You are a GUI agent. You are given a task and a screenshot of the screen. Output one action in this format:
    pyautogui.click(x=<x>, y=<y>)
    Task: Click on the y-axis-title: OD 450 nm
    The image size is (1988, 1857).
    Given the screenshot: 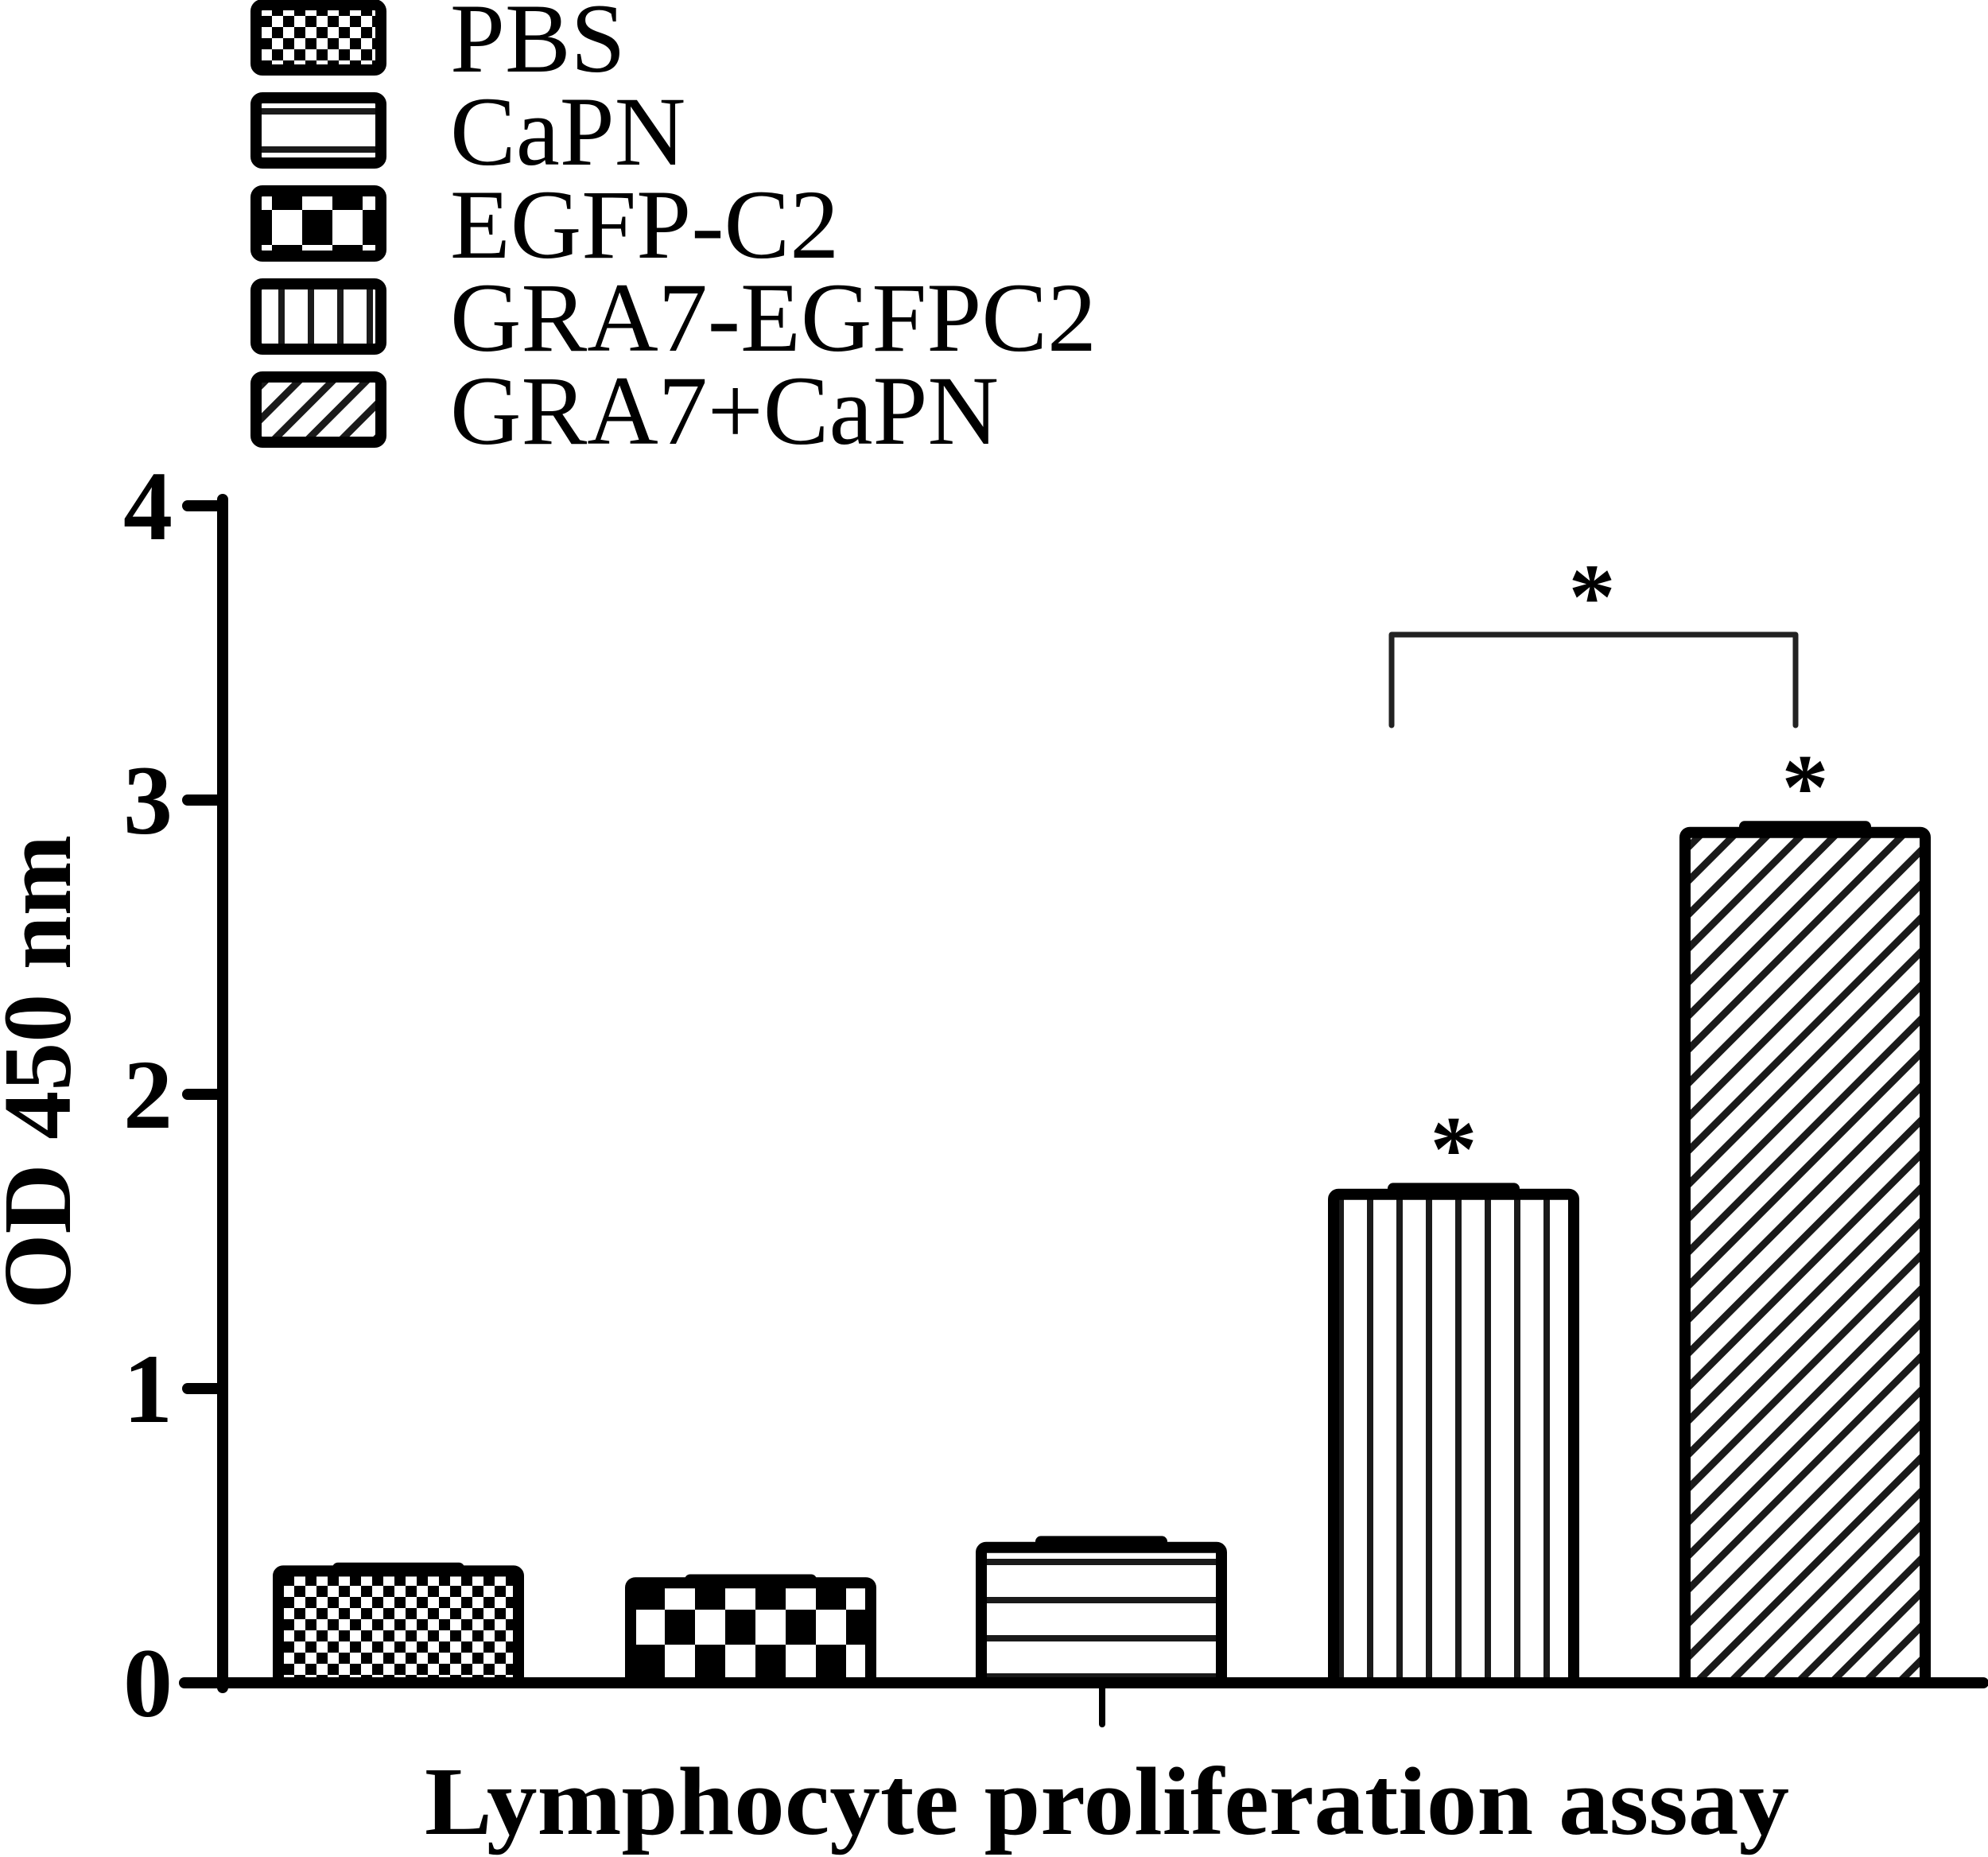 What is the action you would take?
    pyautogui.click(x=45, y=1072)
    